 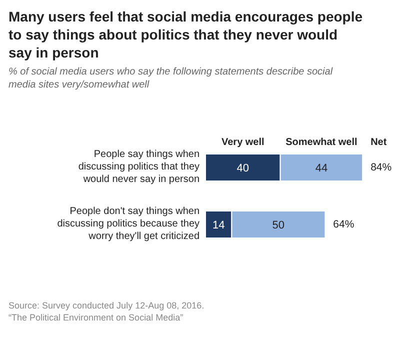 What do you see at coordinates (139, 166) in the screenshot?
I see `y-tick-label: People say things when discussing politics that they would never say in person` at bounding box center [139, 166].